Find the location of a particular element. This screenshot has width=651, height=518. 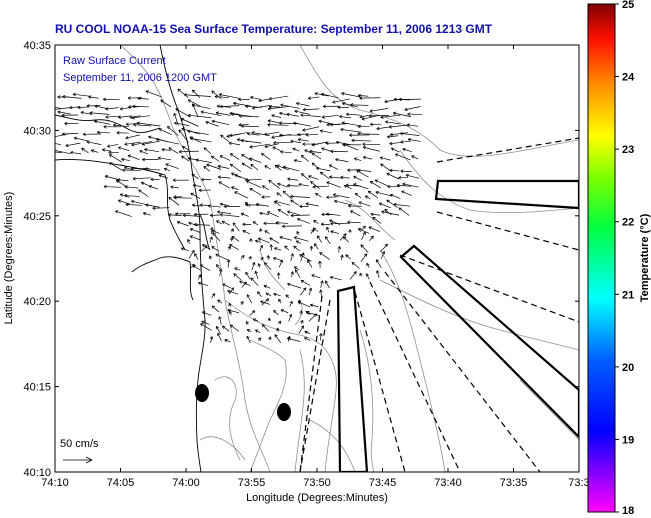

y-tick-label: 40:30 is located at coordinates (37, 131).